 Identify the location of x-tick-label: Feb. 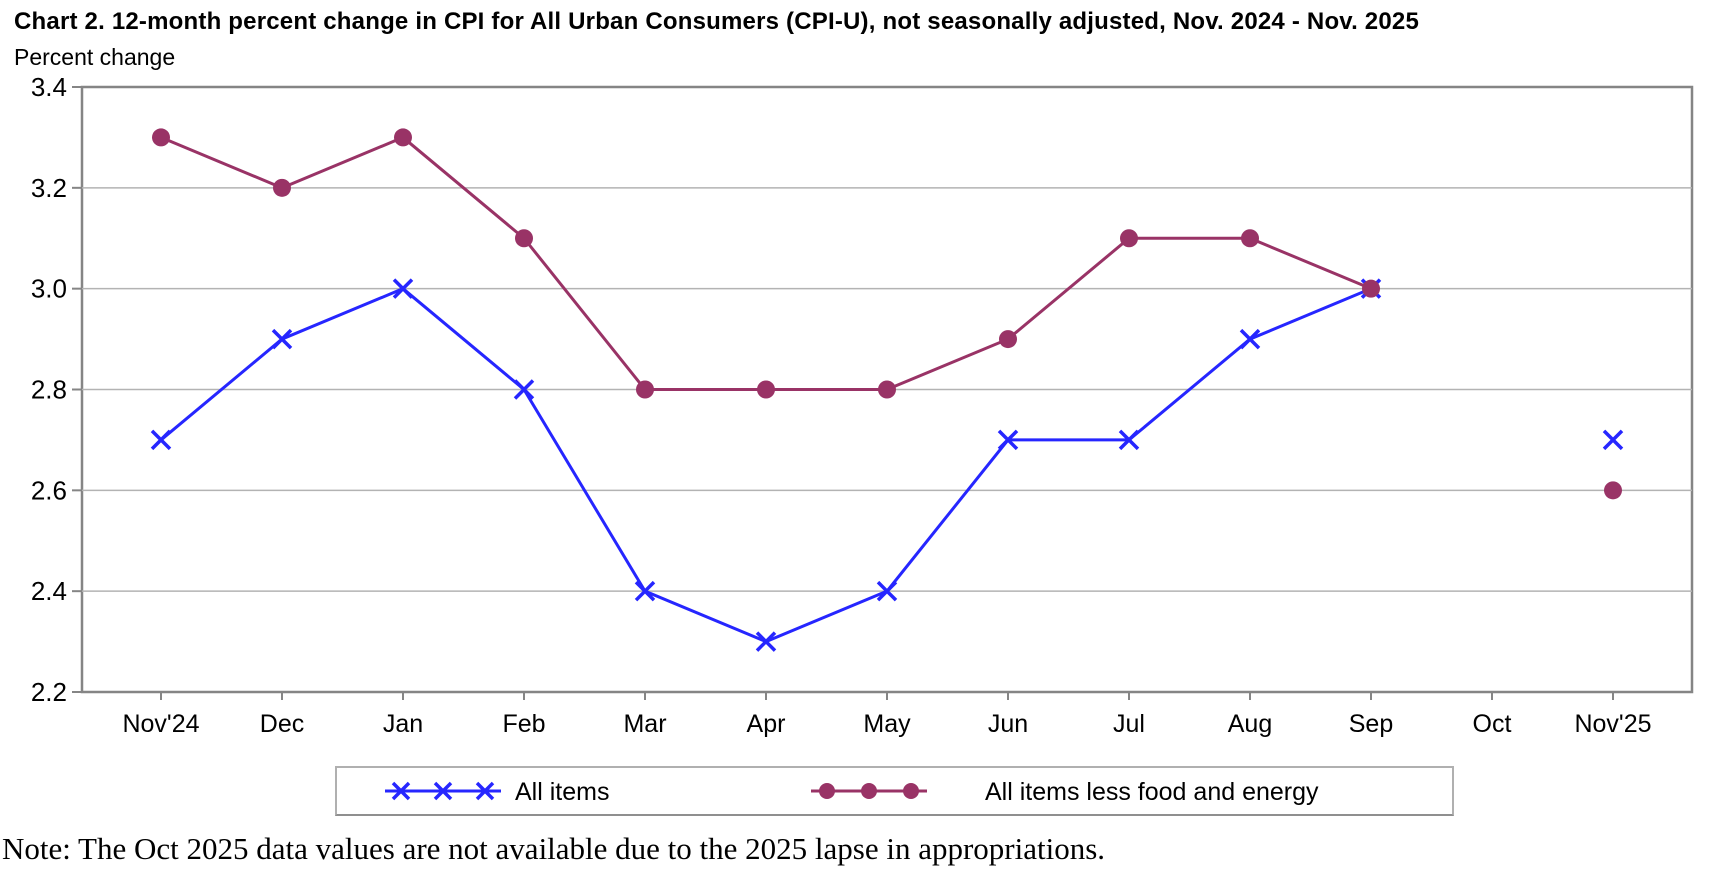
(523, 724).